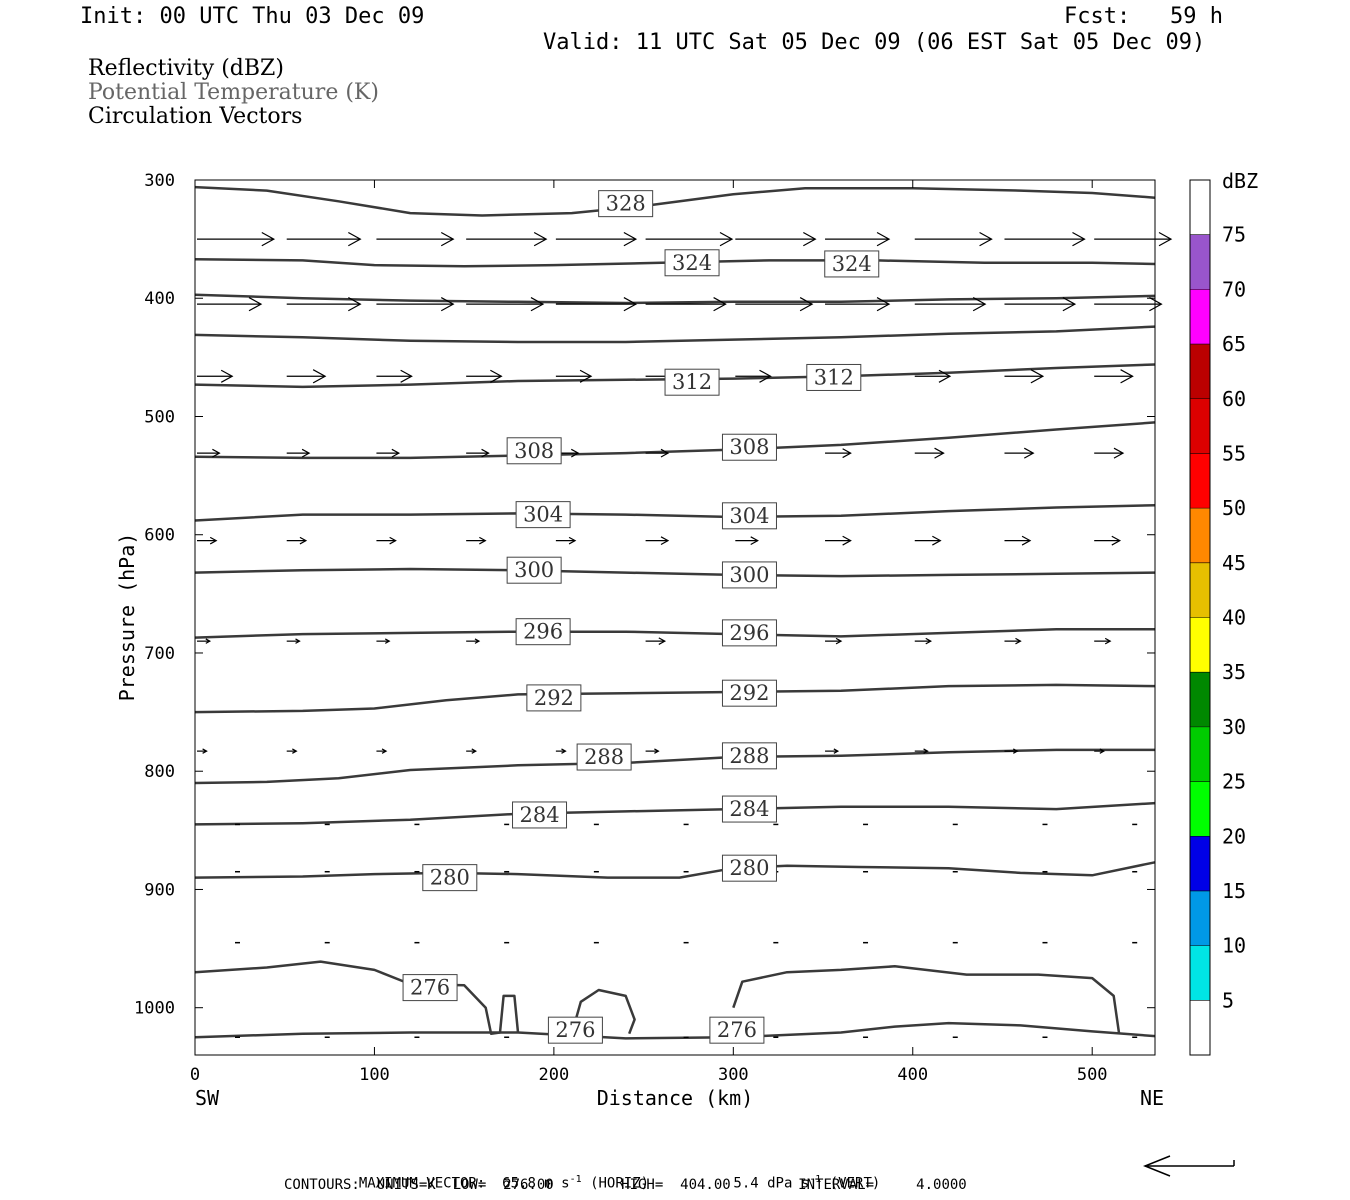 The height and width of the screenshot is (1200, 1350). What do you see at coordinates (1234, 344) in the screenshot?
I see `colorbar-label: 65` at bounding box center [1234, 344].